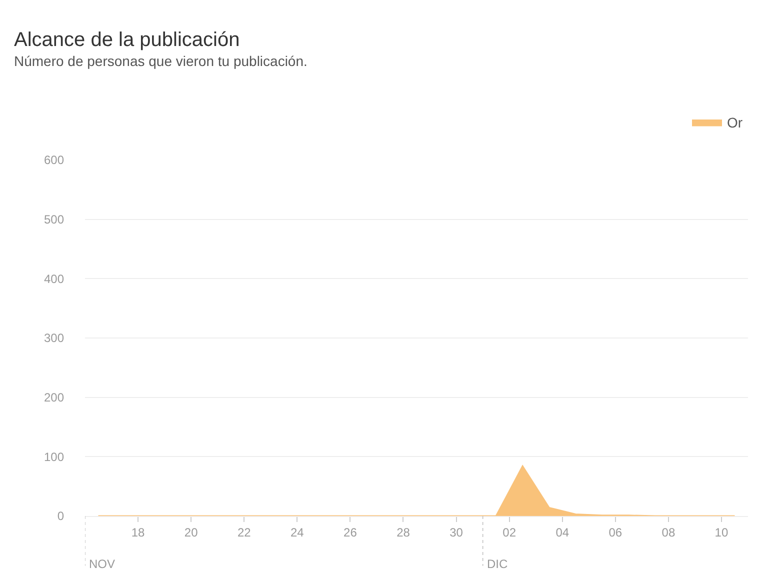 The height and width of the screenshot is (576, 768). What do you see at coordinates (669, 532) in the screenshot?
I see `x-tick-label: 08` at bounding box center [669, 532].